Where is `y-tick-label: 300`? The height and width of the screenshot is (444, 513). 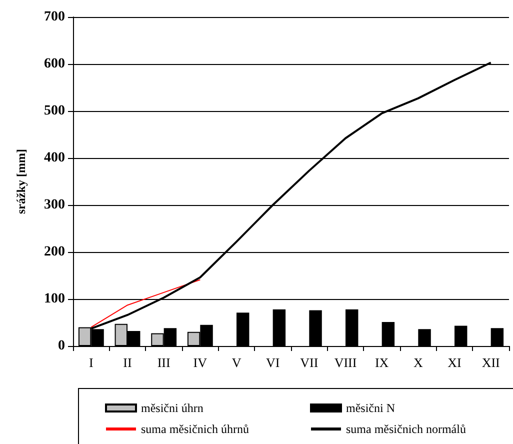
y-tick-label: 300 is located at coordinates (54, 205).